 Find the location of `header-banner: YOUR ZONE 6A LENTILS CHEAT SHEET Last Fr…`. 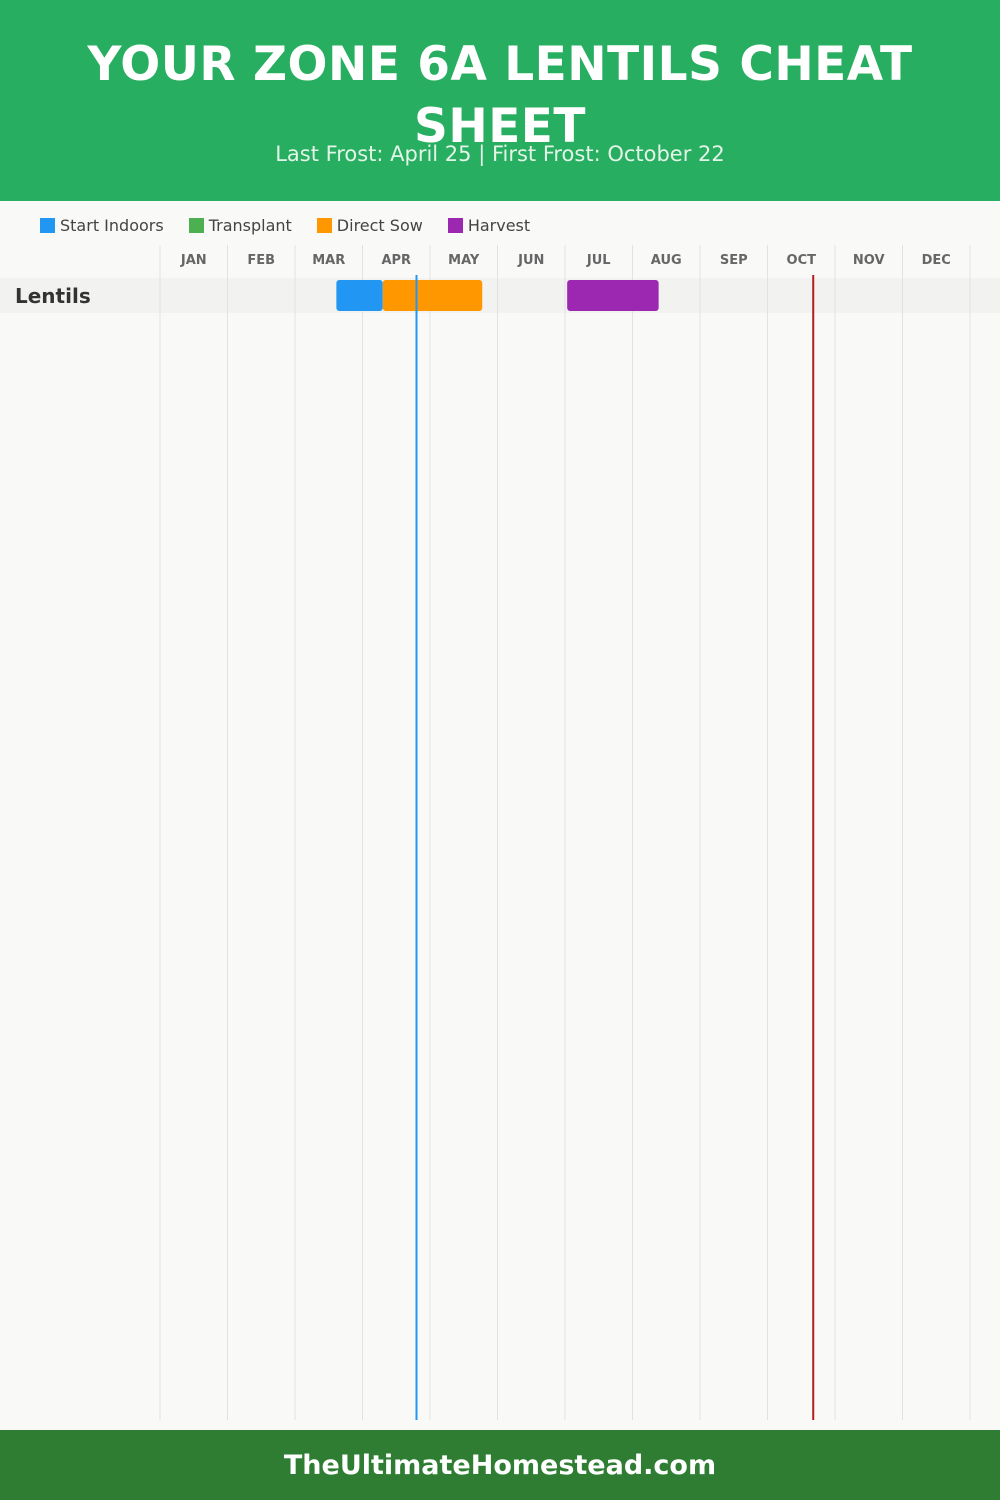

header-banner: YOUR ZONE 6A LENTILS CHEAT SHEET Last Fr… is located at coordinates (500, 100).